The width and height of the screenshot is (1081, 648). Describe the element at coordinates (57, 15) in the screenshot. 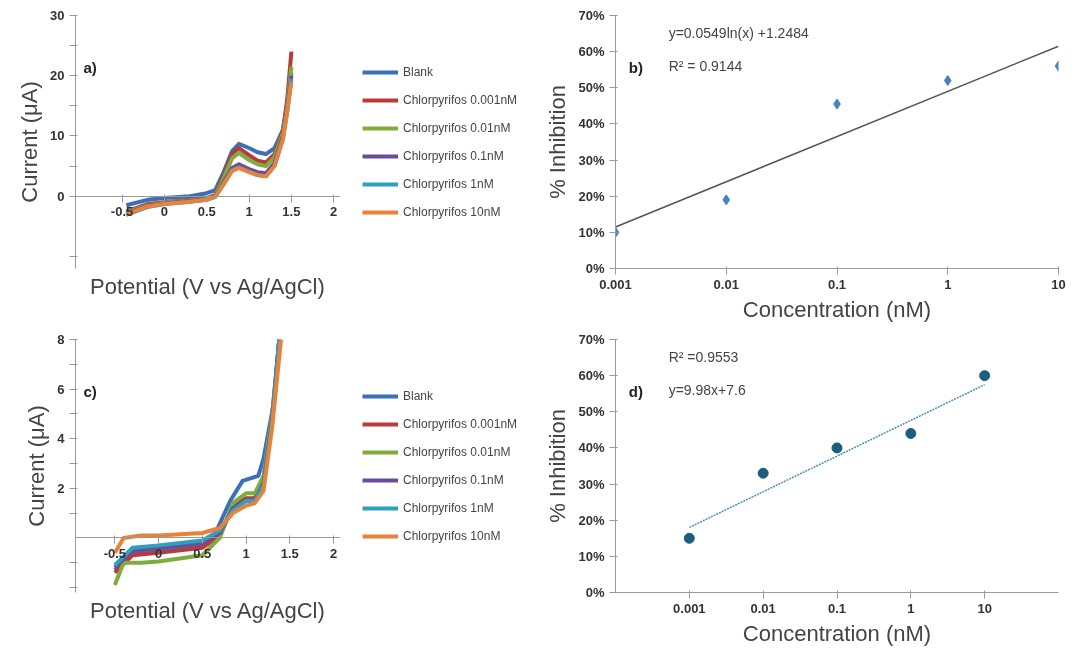

I see `y-tick-label: 30` at that location.